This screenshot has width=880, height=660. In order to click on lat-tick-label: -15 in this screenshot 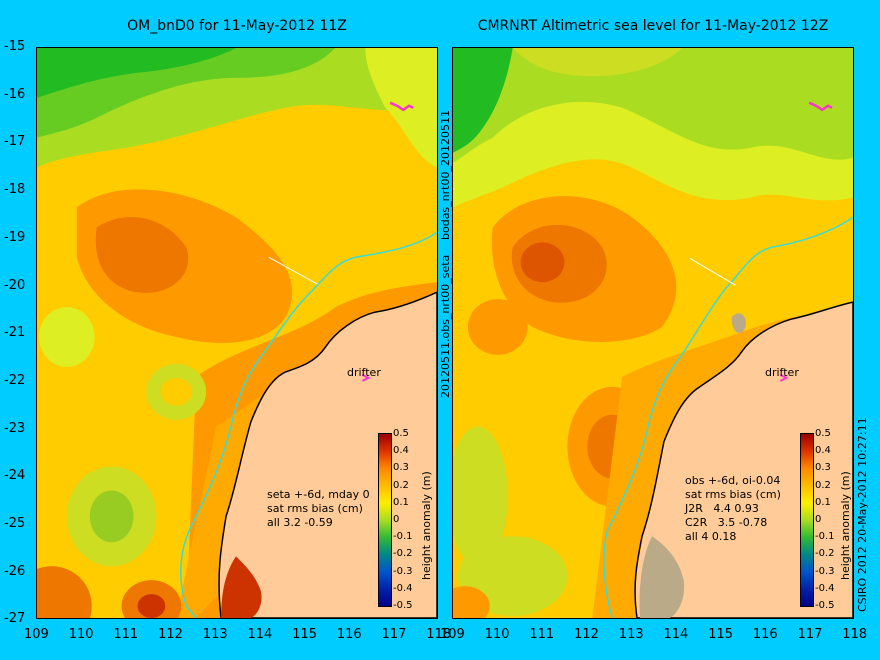, I will do `click(15, 46)`.